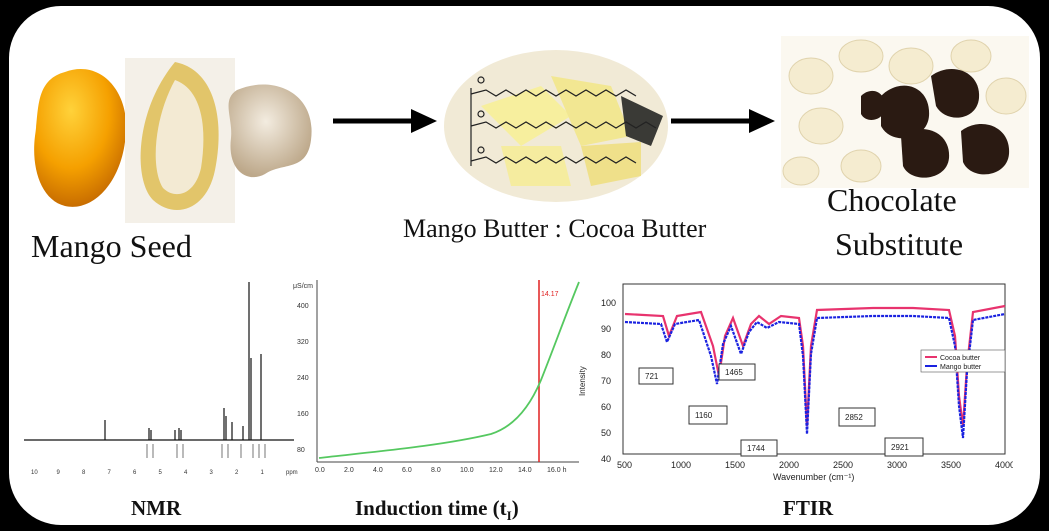 This screenshot has height=531, width=1049. What do you see at coordinates (899, 244) in the screenshot?
I see `chocolate-substitute-label-line2: Substitute` at bounding box center [899, 244].